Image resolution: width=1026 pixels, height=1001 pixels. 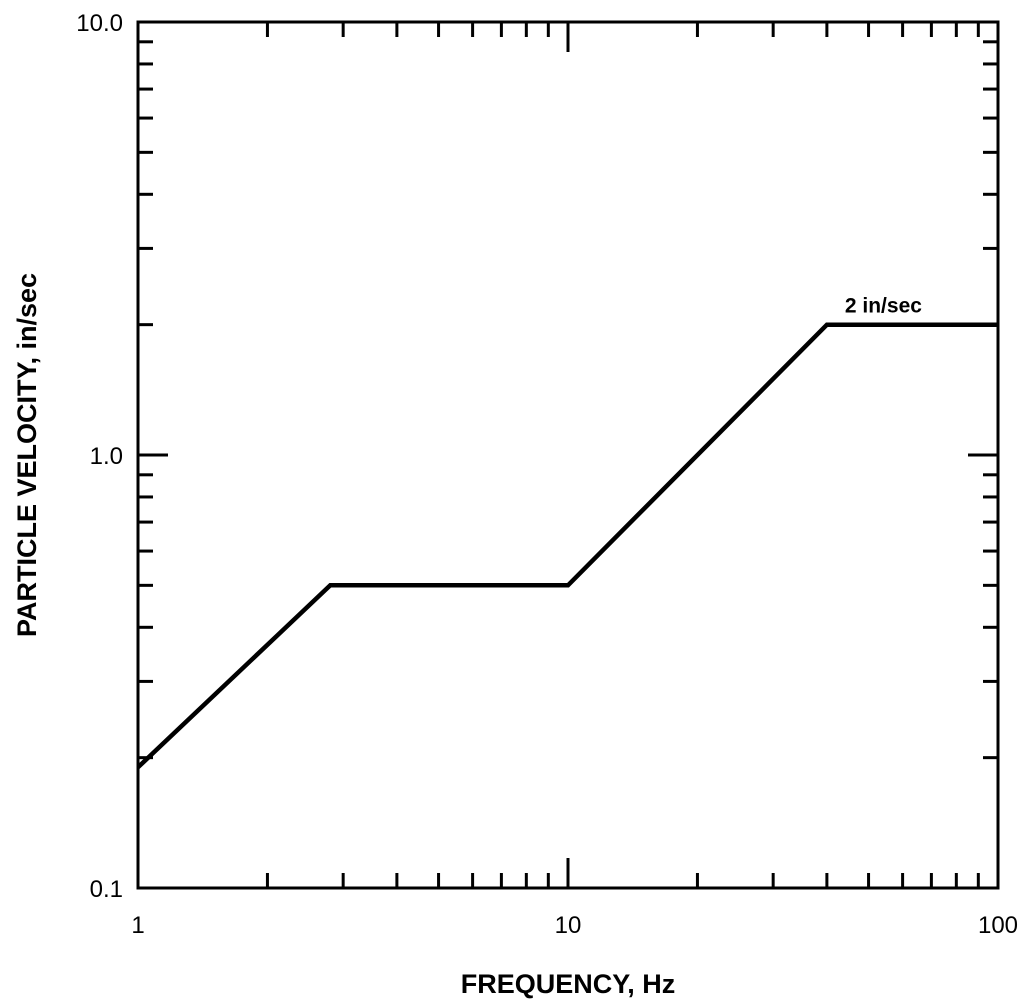 I want to click on annotations: 2 in/sec, so click(x=883, y=306).